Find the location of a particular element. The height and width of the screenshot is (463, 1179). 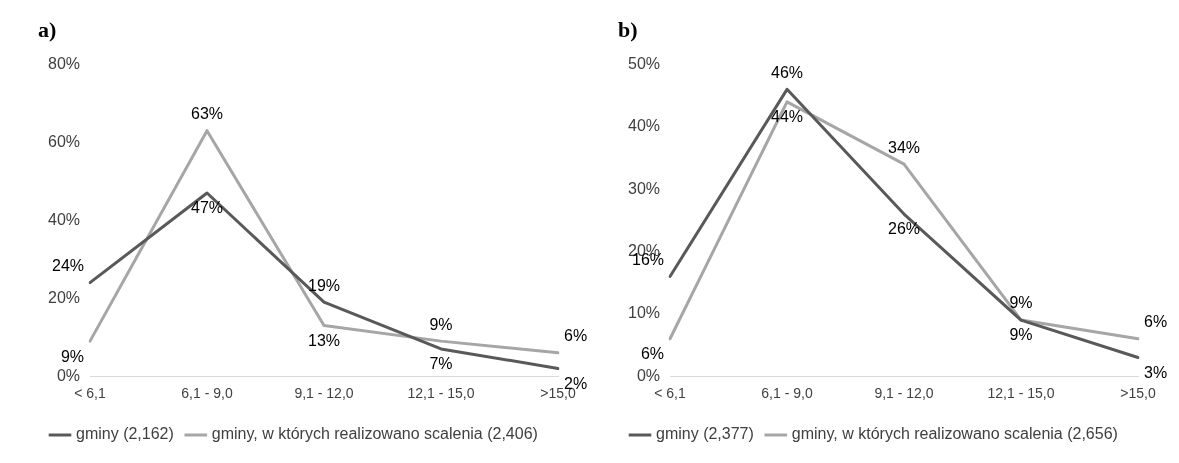

y-tick-label: 80% is located at coordinates (64, 63).